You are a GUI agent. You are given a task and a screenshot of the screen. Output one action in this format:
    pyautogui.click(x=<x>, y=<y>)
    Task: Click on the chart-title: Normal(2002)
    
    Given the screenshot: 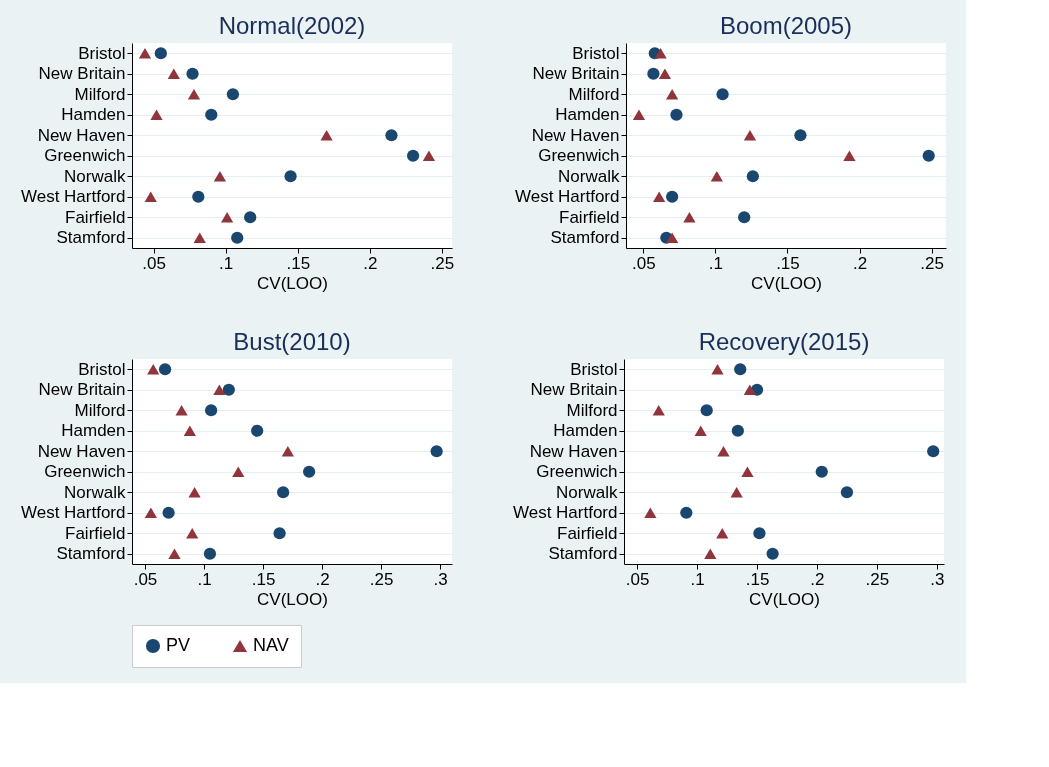 What is the action you would take?
    pyautogui.click(x=292, y=25)
    